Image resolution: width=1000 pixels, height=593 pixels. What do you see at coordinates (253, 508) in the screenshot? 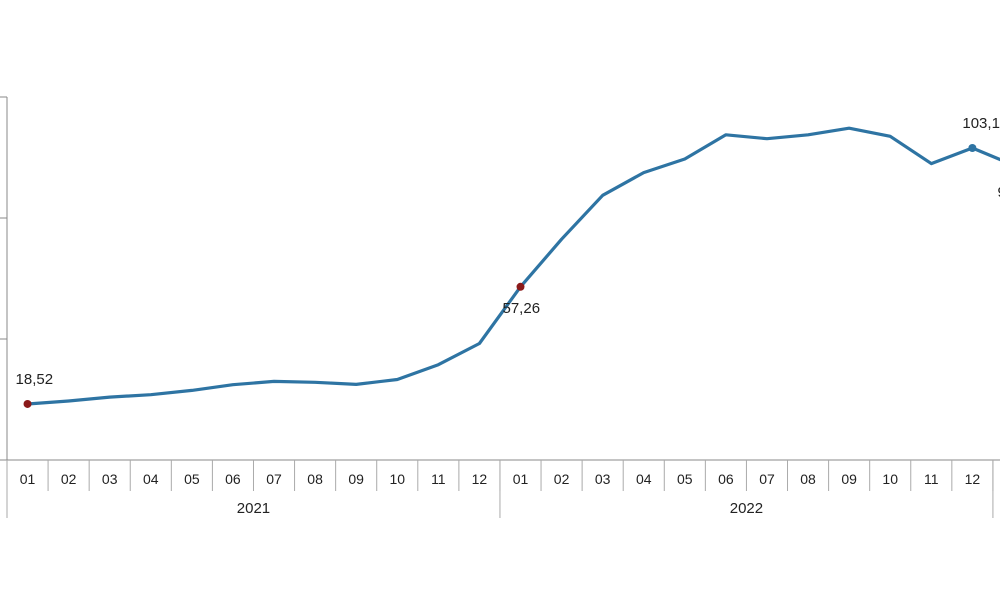
I see `year-label: 2021` at bounding box center [253, 508].